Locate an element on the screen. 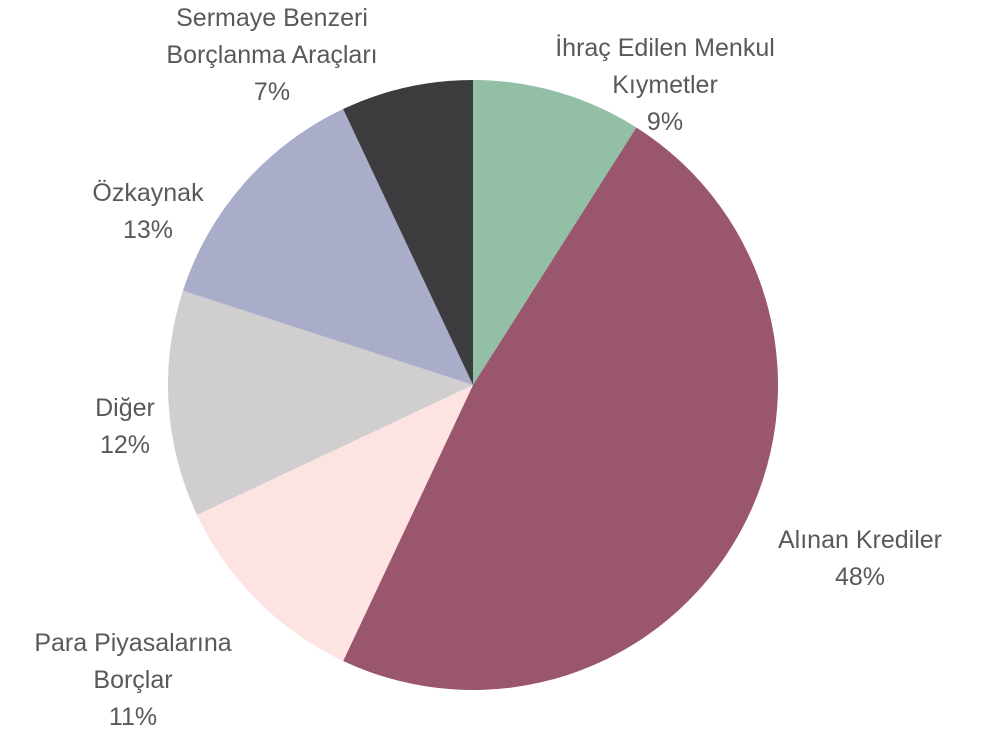 This screenshot has height=736, width=1000. value-label: 48% is located at coordinates (860, 577).